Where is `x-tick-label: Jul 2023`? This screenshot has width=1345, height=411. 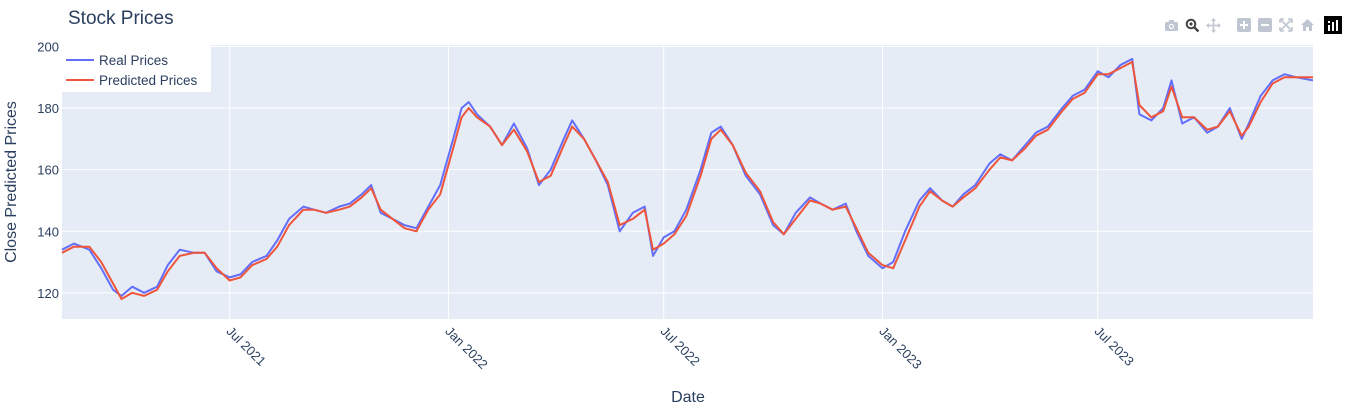
x-tick-label: Jul 2023 is located at coordinates (1114, 346).